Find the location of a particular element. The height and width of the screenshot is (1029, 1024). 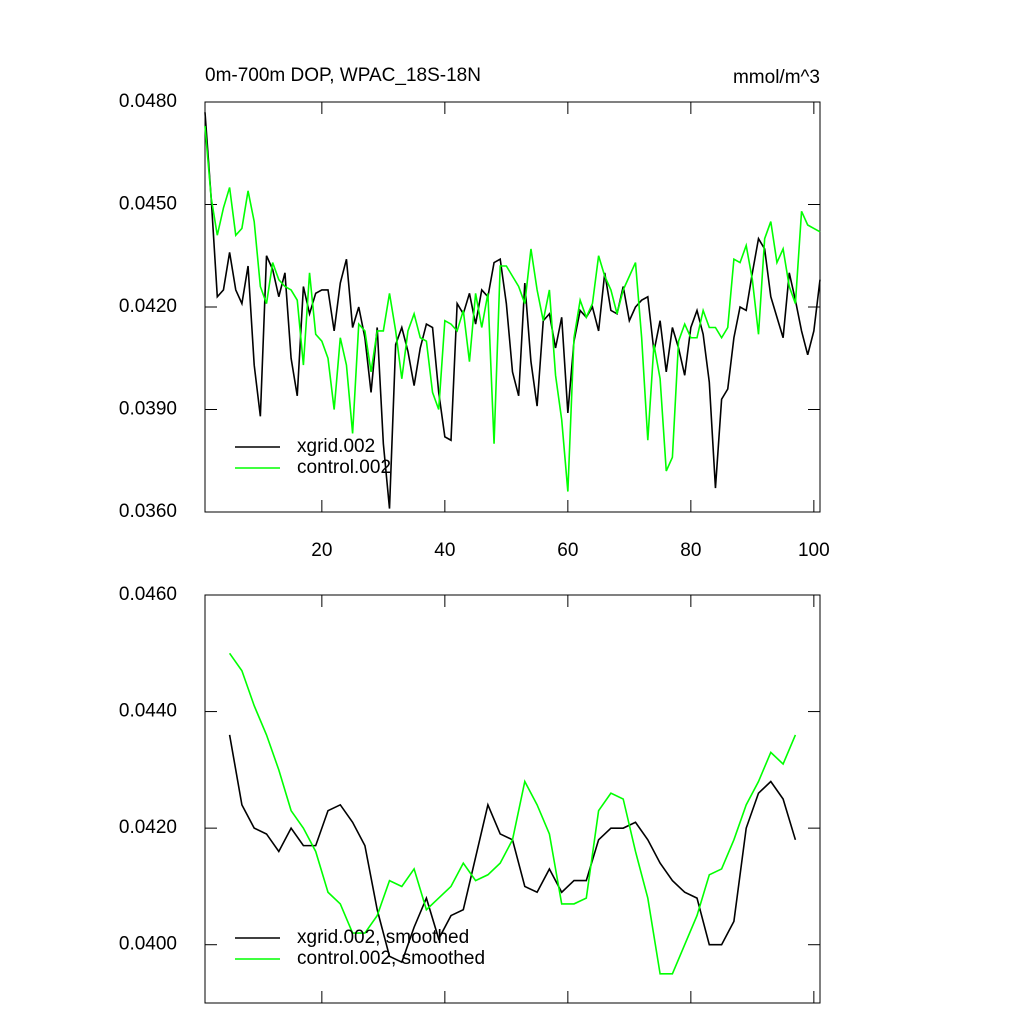

y-tick-label: 0.0440 is located at coordinates (148, 711).